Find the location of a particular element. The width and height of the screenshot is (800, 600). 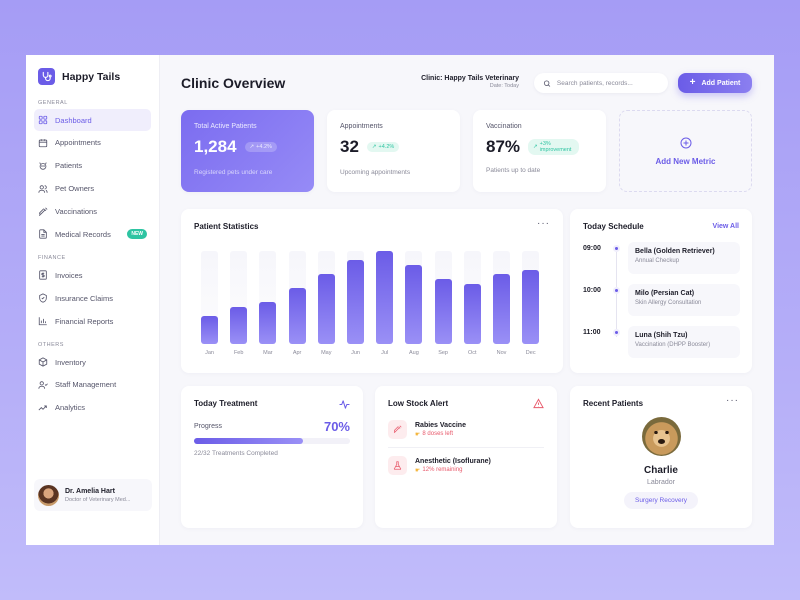

sidebar-item-inventory: Inventory is located at coordinates (92, 362).